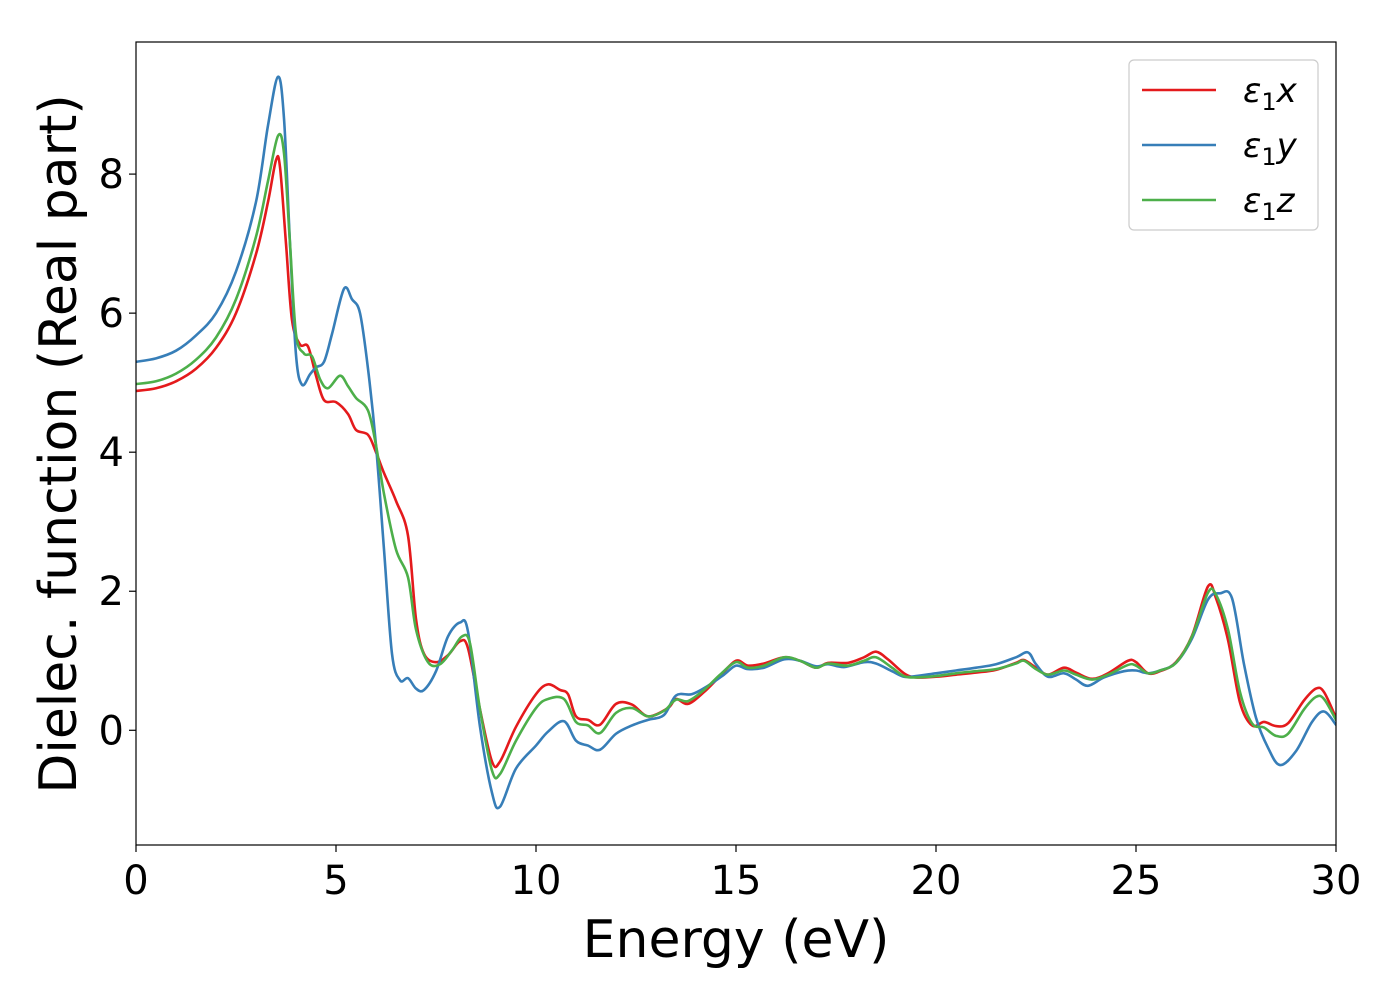 This screenshot has width=1400, height=1000. Describe the element at coordinates (111, 453) in the screenshot. I see `y-tick-label: 4` at that location.